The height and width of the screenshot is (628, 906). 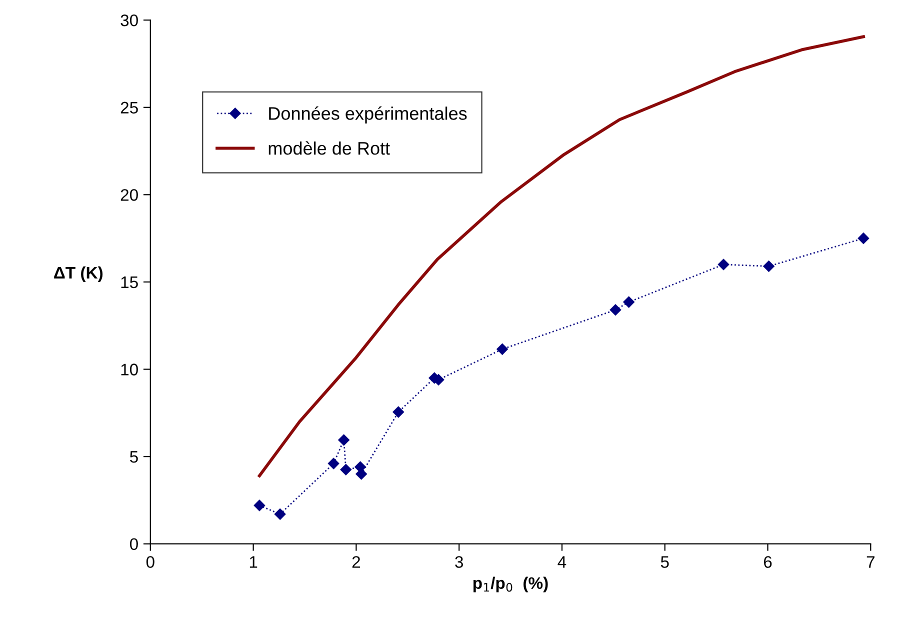 What do you see at coordinates (368, 115) in the screenshot?
I see `legend-label: Données expérimentales` at bounding box center [368, 115].